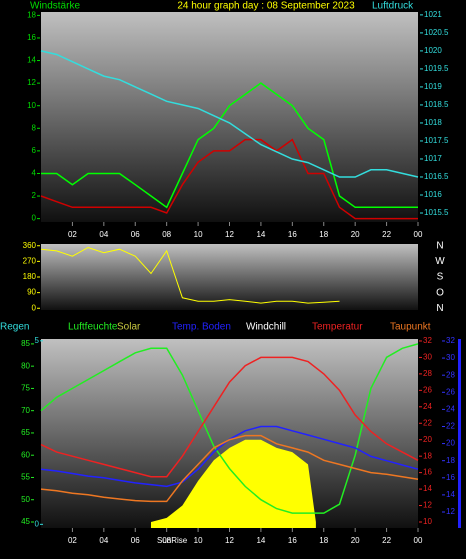 This screenshot has width=466, height=559. What do you see at coordinates (25, 343) in the screenshot?
I see `tick-label: 85` at bounding box center [25, 343].